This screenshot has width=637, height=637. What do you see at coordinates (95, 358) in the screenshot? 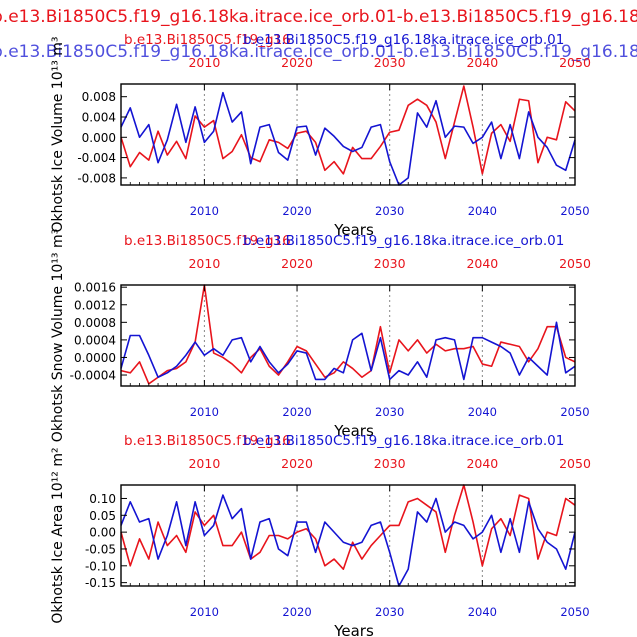
I see `y-tick-label: 0.0000` at bounding box center [95, 358].